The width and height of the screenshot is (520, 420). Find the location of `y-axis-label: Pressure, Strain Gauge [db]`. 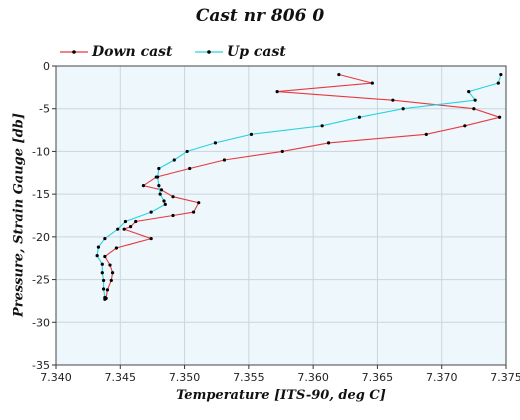

y-axis-label: Pressure, Strain Gauge [db] is located at coordinates (19, 215).